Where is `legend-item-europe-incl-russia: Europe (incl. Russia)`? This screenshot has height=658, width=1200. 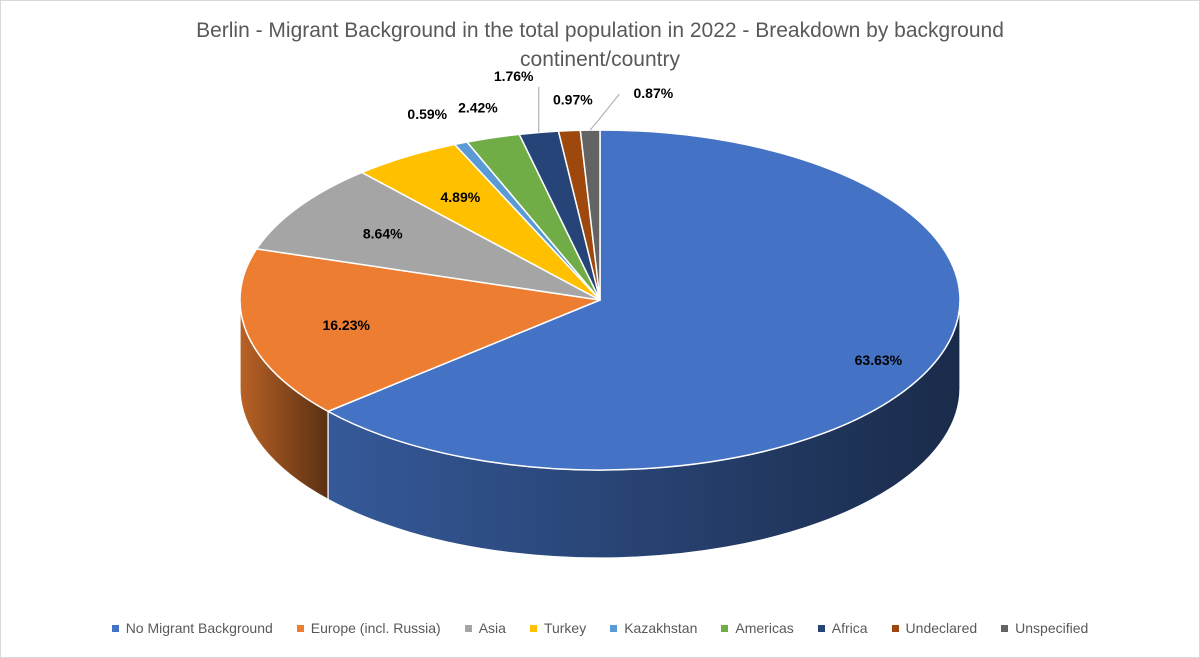 legend-item-europe-incl-russia: Europe (incl. Russia) is located at coordinates (368, 628).